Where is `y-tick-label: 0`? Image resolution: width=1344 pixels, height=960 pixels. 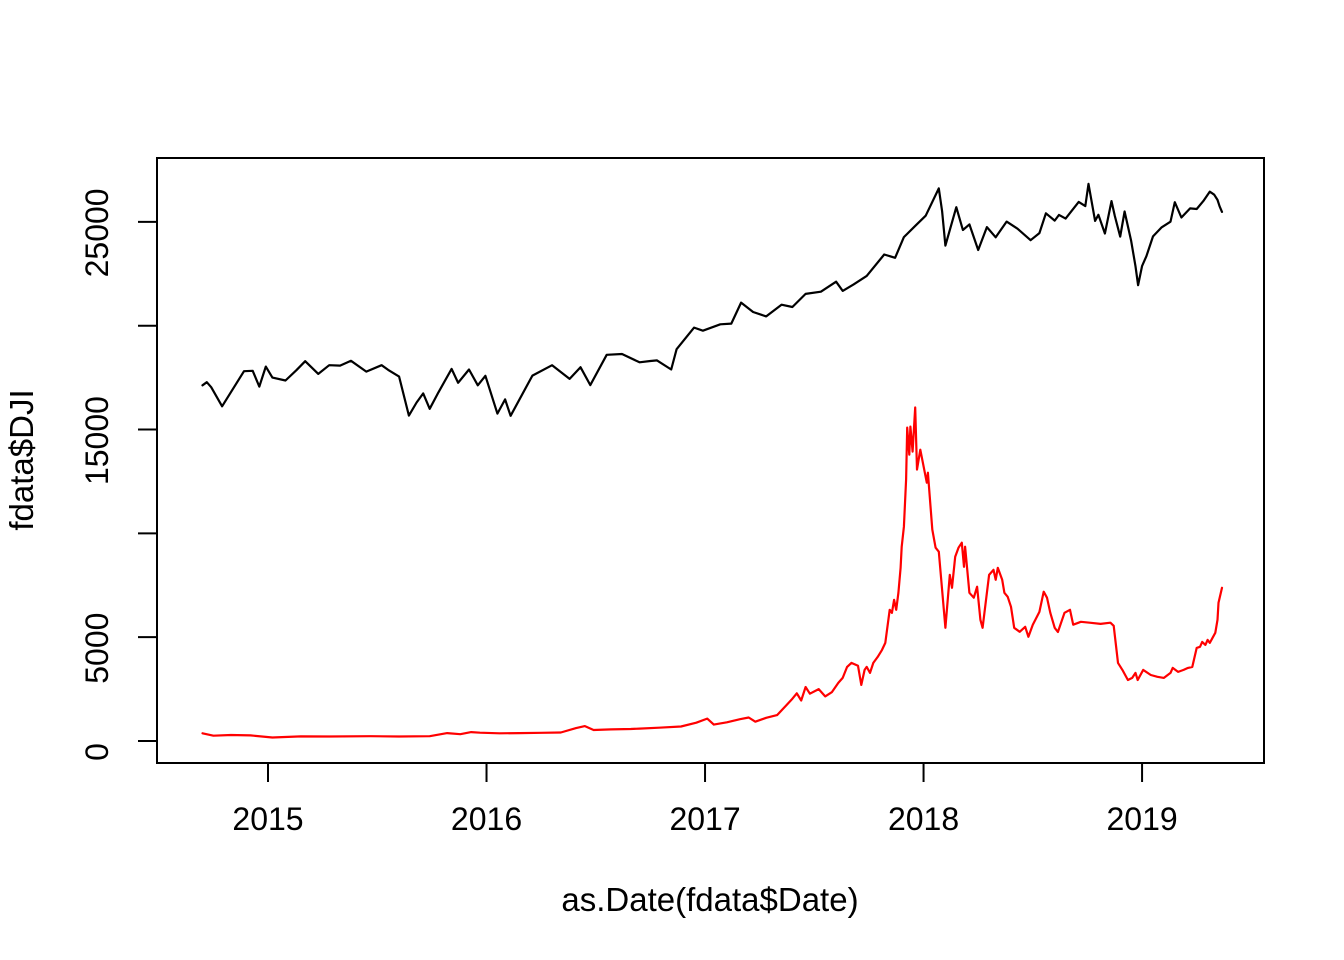
y-tick-label: 0 is located at coordinates (97, 752).